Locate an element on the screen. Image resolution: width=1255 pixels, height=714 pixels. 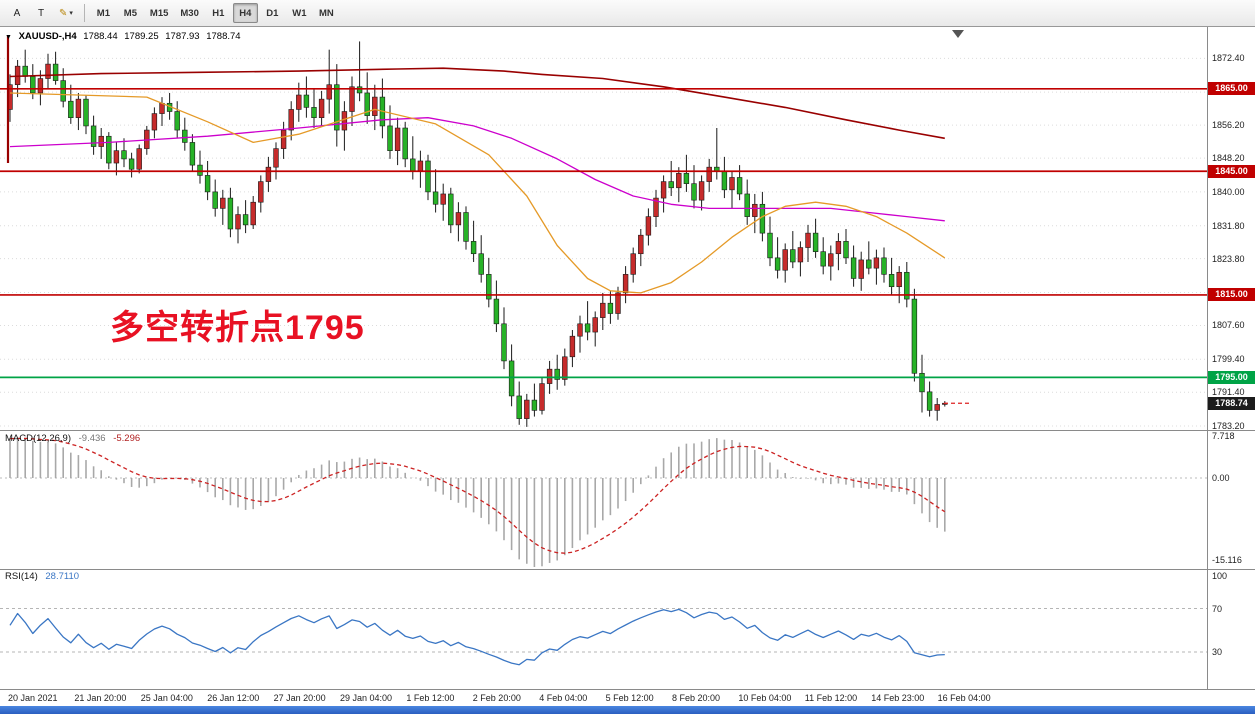
current-price-badge: 1788.74 is located at coordinates (1231, 403).